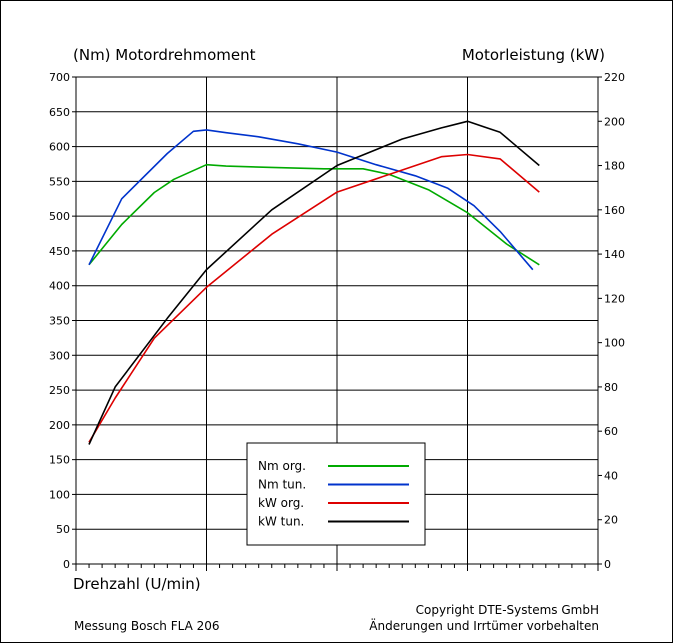  Describe the element at coordinates (507, 610) in the screenshot. I see `footer-right-copyright: Copyright DTE-Systems GmbH` at that location.